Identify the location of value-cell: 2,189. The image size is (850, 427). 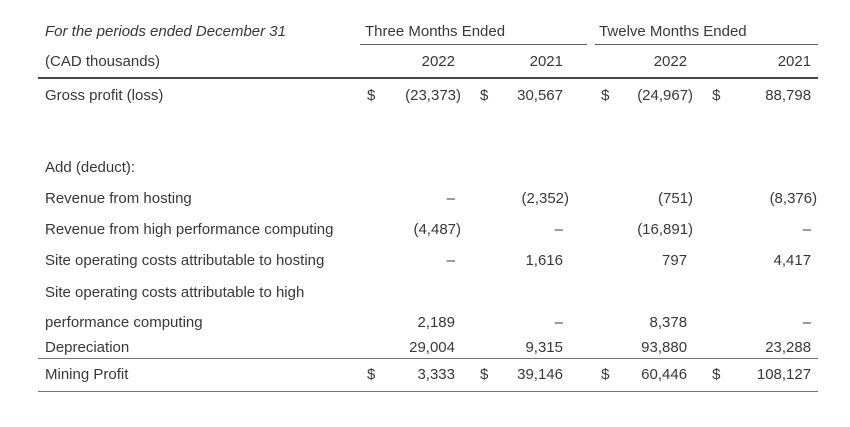
(436, 322).